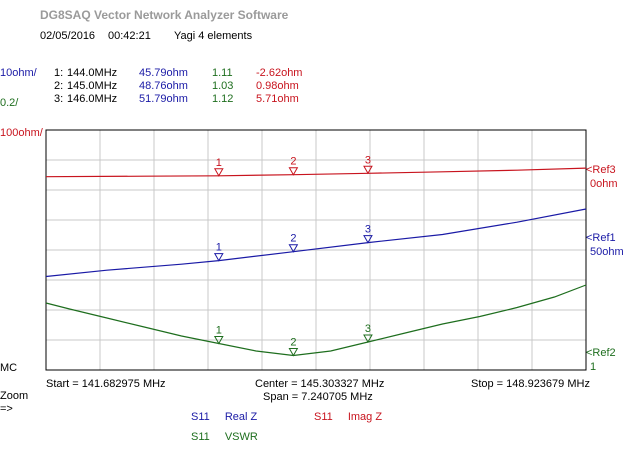  What do you see at coordinates (106, 384) in the screenshot?
I see `start-frequency: Start = 141.682975 MHz` at bounding box center [106, 384].